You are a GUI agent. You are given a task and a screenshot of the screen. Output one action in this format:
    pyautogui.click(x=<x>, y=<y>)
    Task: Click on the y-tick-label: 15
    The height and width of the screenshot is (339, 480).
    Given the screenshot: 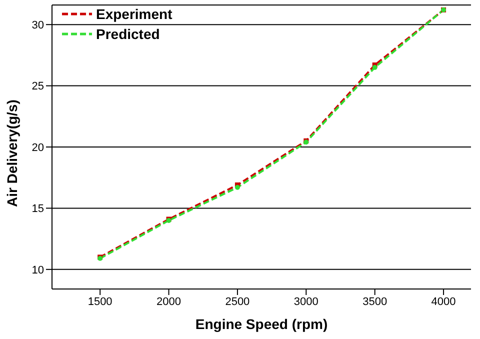 What is the action you would take?
    pyautogui.click(x=38, y=209)
    